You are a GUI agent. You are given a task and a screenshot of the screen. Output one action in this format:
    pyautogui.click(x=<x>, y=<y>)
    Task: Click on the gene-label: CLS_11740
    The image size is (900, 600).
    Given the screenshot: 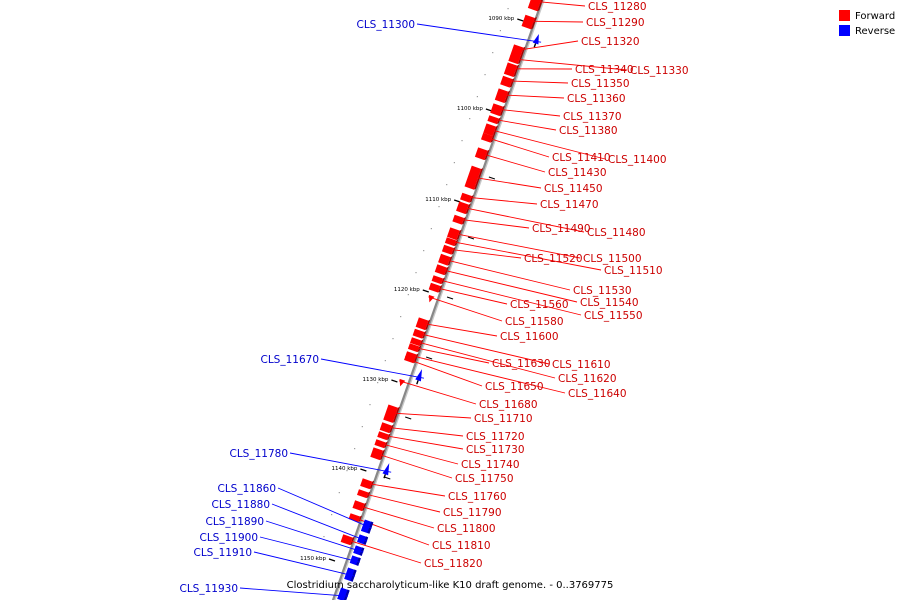 What is the action you would take?
    pyautogui.click(x=490, y=465)
    